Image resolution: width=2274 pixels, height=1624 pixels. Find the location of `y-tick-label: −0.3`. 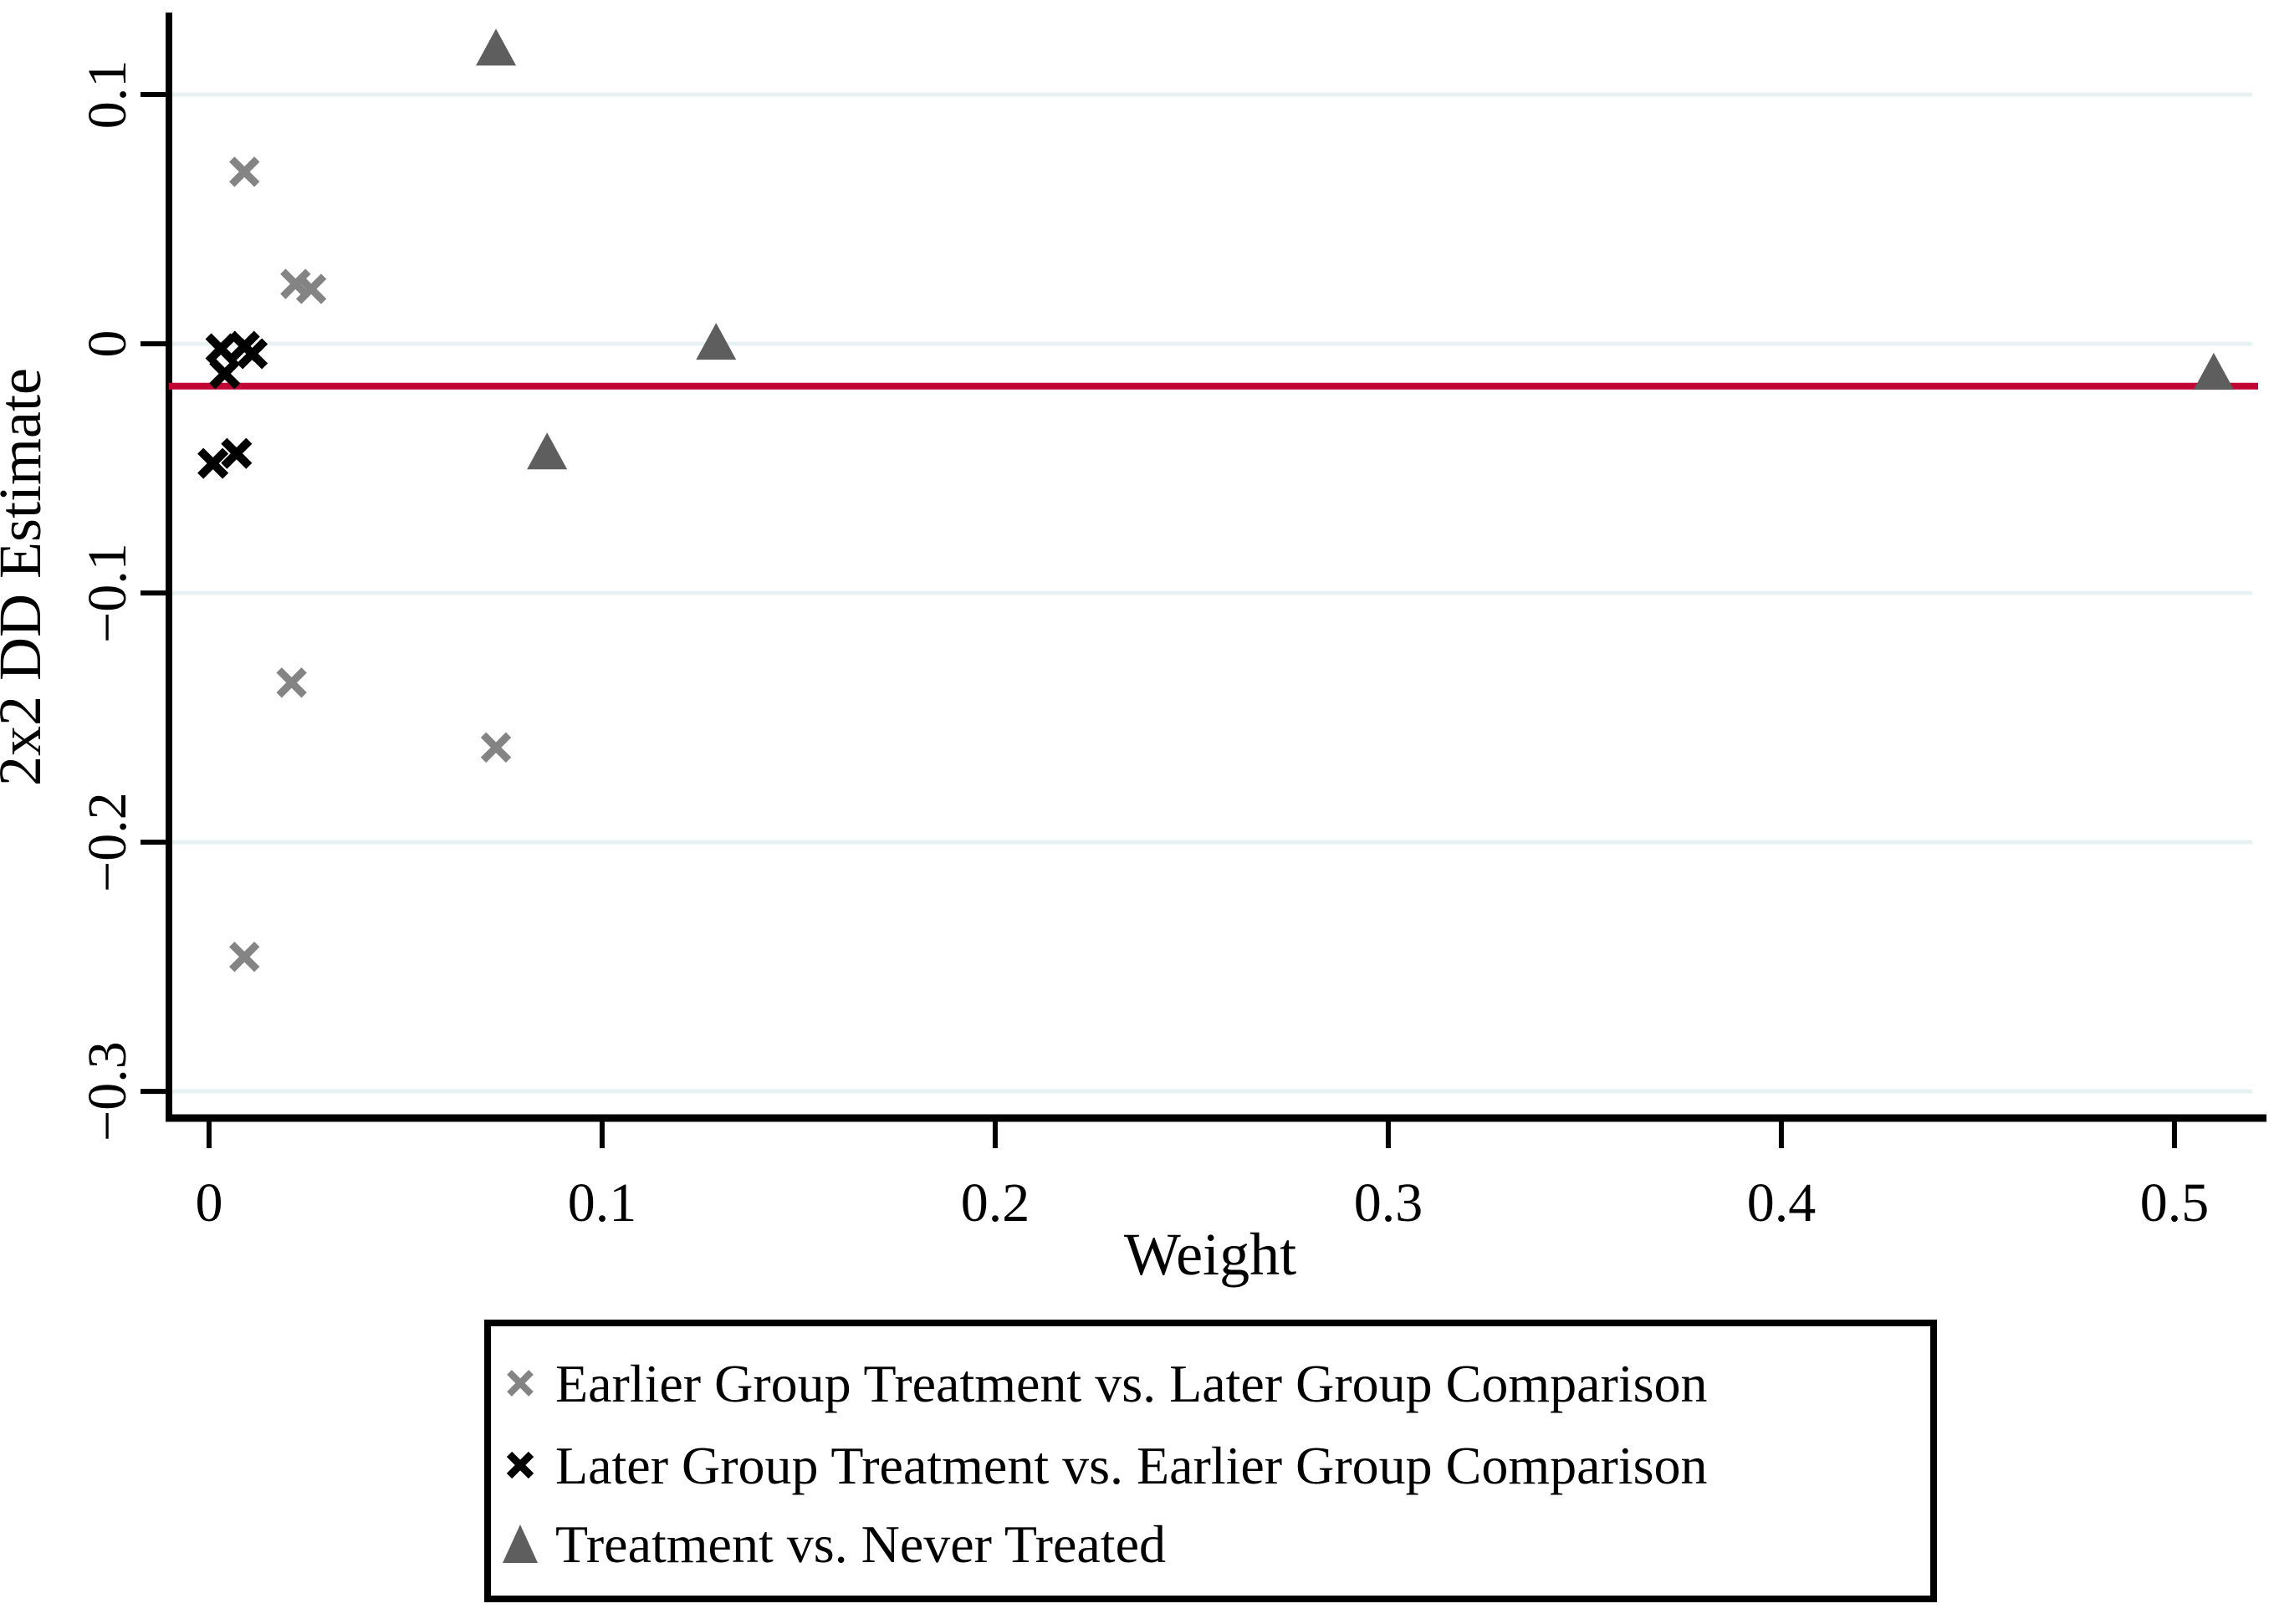

y-tick-label: −0.3 is located at coordinates (107, 1091).